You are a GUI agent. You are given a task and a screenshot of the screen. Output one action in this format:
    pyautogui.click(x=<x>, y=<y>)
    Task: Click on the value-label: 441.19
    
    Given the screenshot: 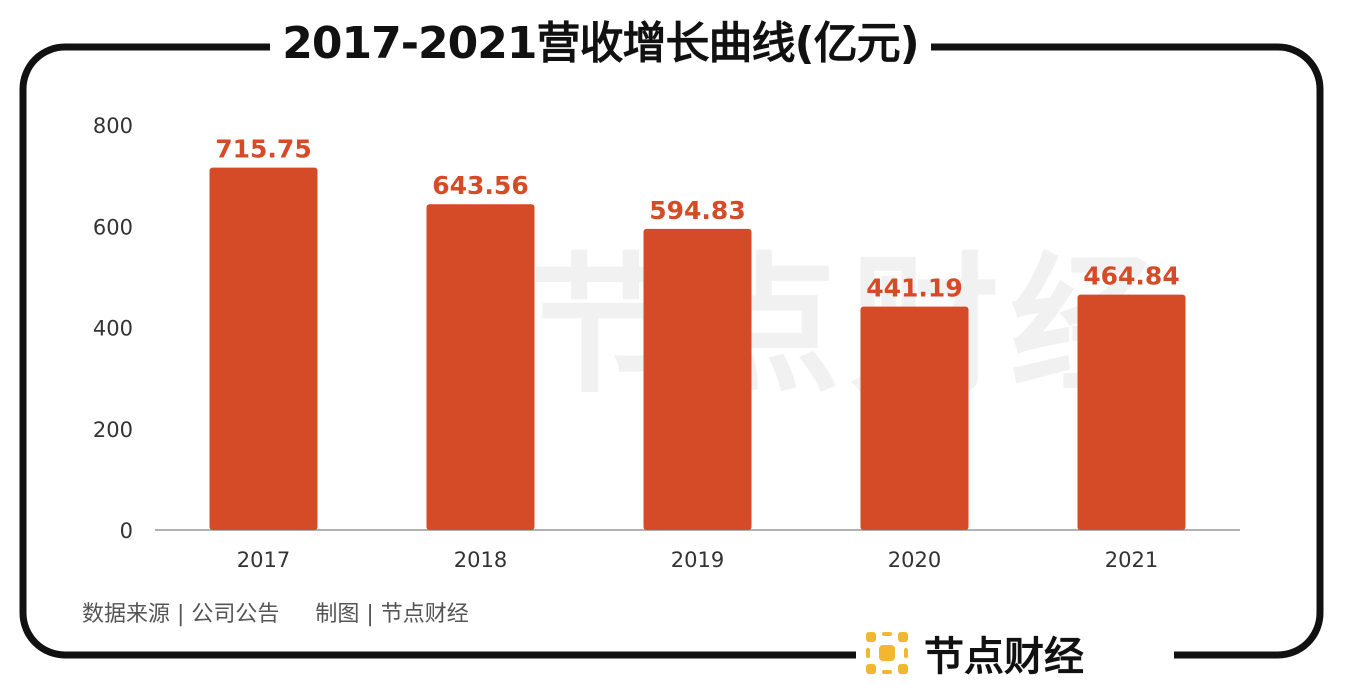 What is the action you would take?
    pyautogui.click(x=914, y=288)
    